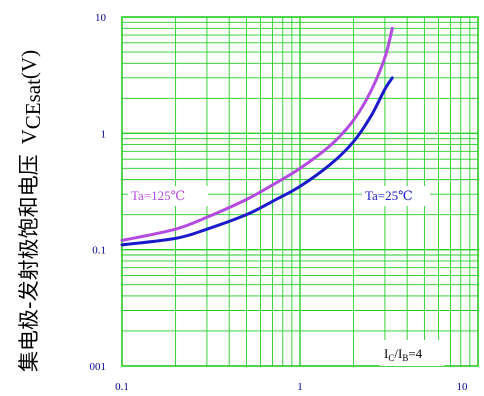 Image resolution: width=484 pixels, height=396 pixels. I want to click on x-tick-label: 0.1, so click(122, 387).